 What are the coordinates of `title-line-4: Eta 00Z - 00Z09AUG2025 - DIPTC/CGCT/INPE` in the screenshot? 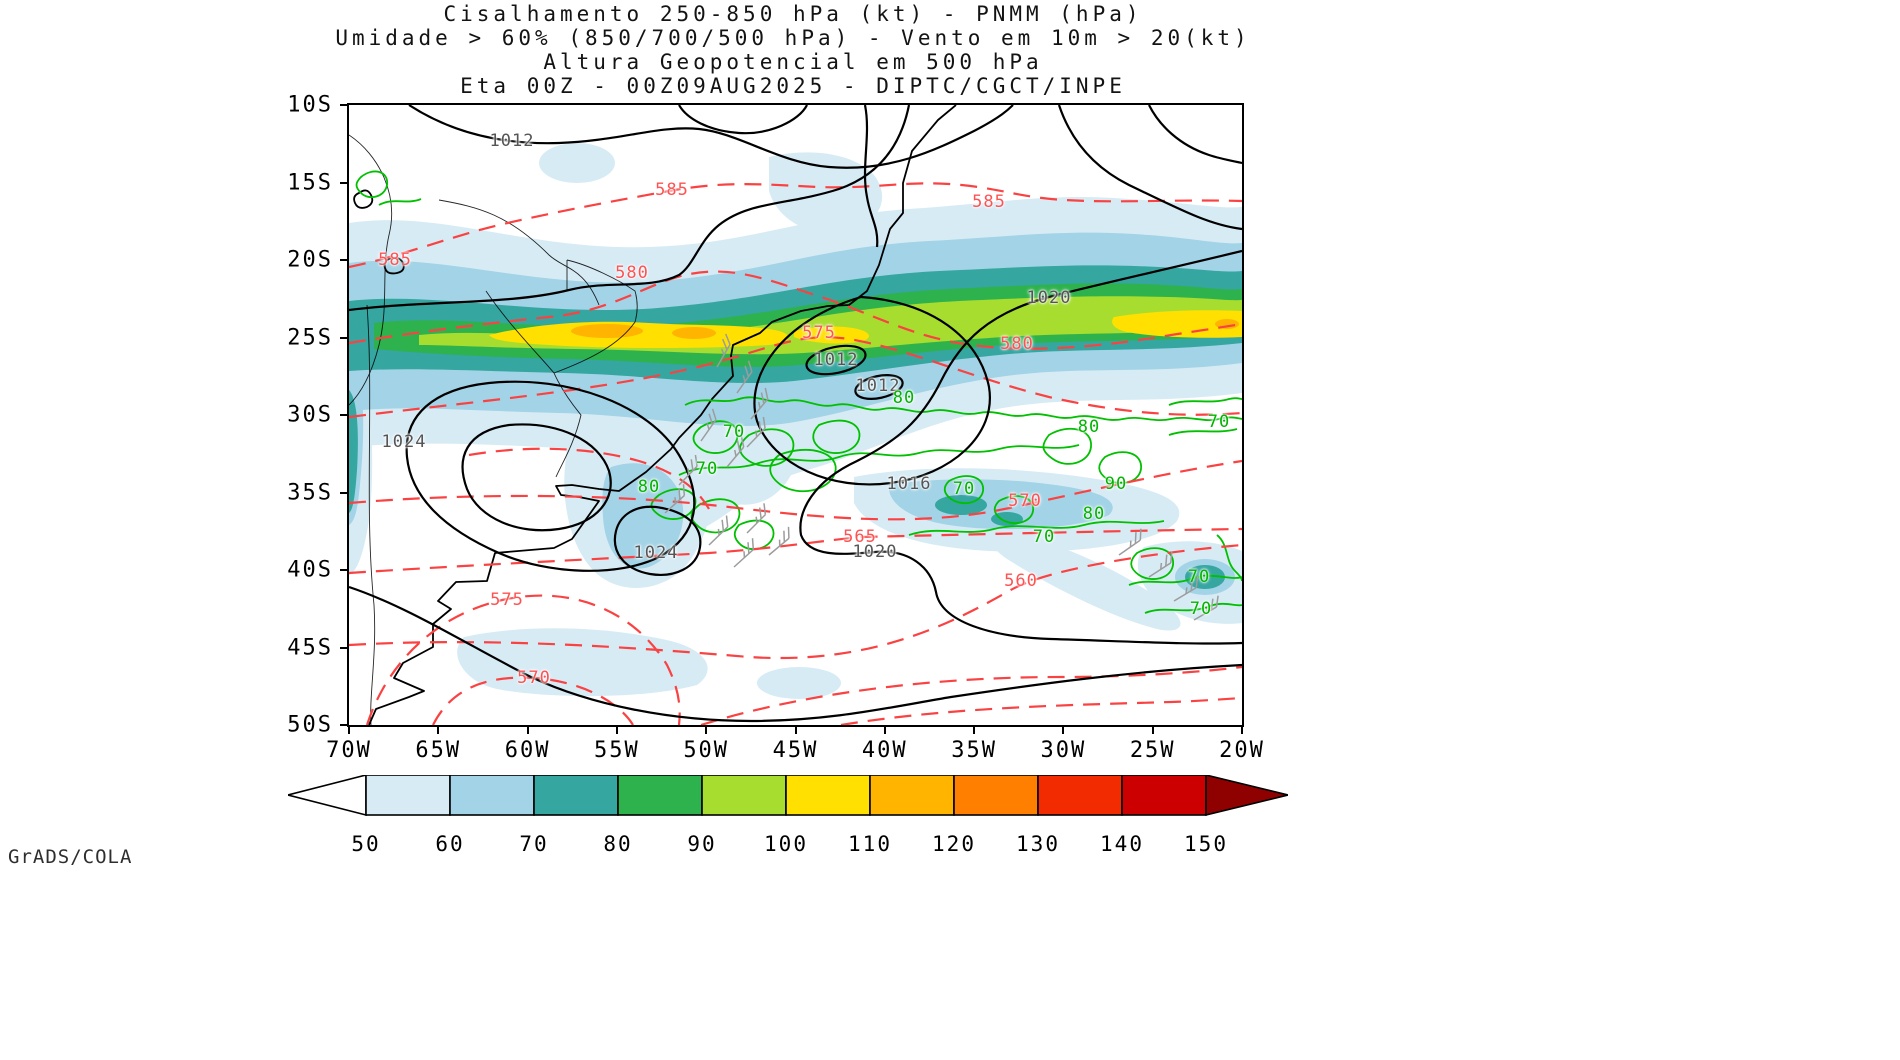 It's located at (793, 86).